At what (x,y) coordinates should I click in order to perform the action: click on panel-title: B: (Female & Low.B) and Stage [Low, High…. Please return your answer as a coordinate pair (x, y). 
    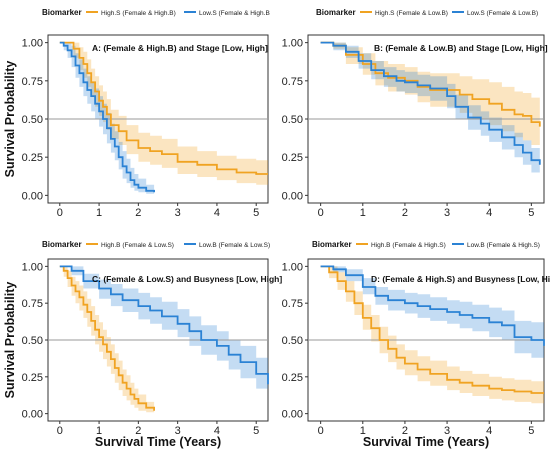
    Looking at the image, I should click on (461, 48).